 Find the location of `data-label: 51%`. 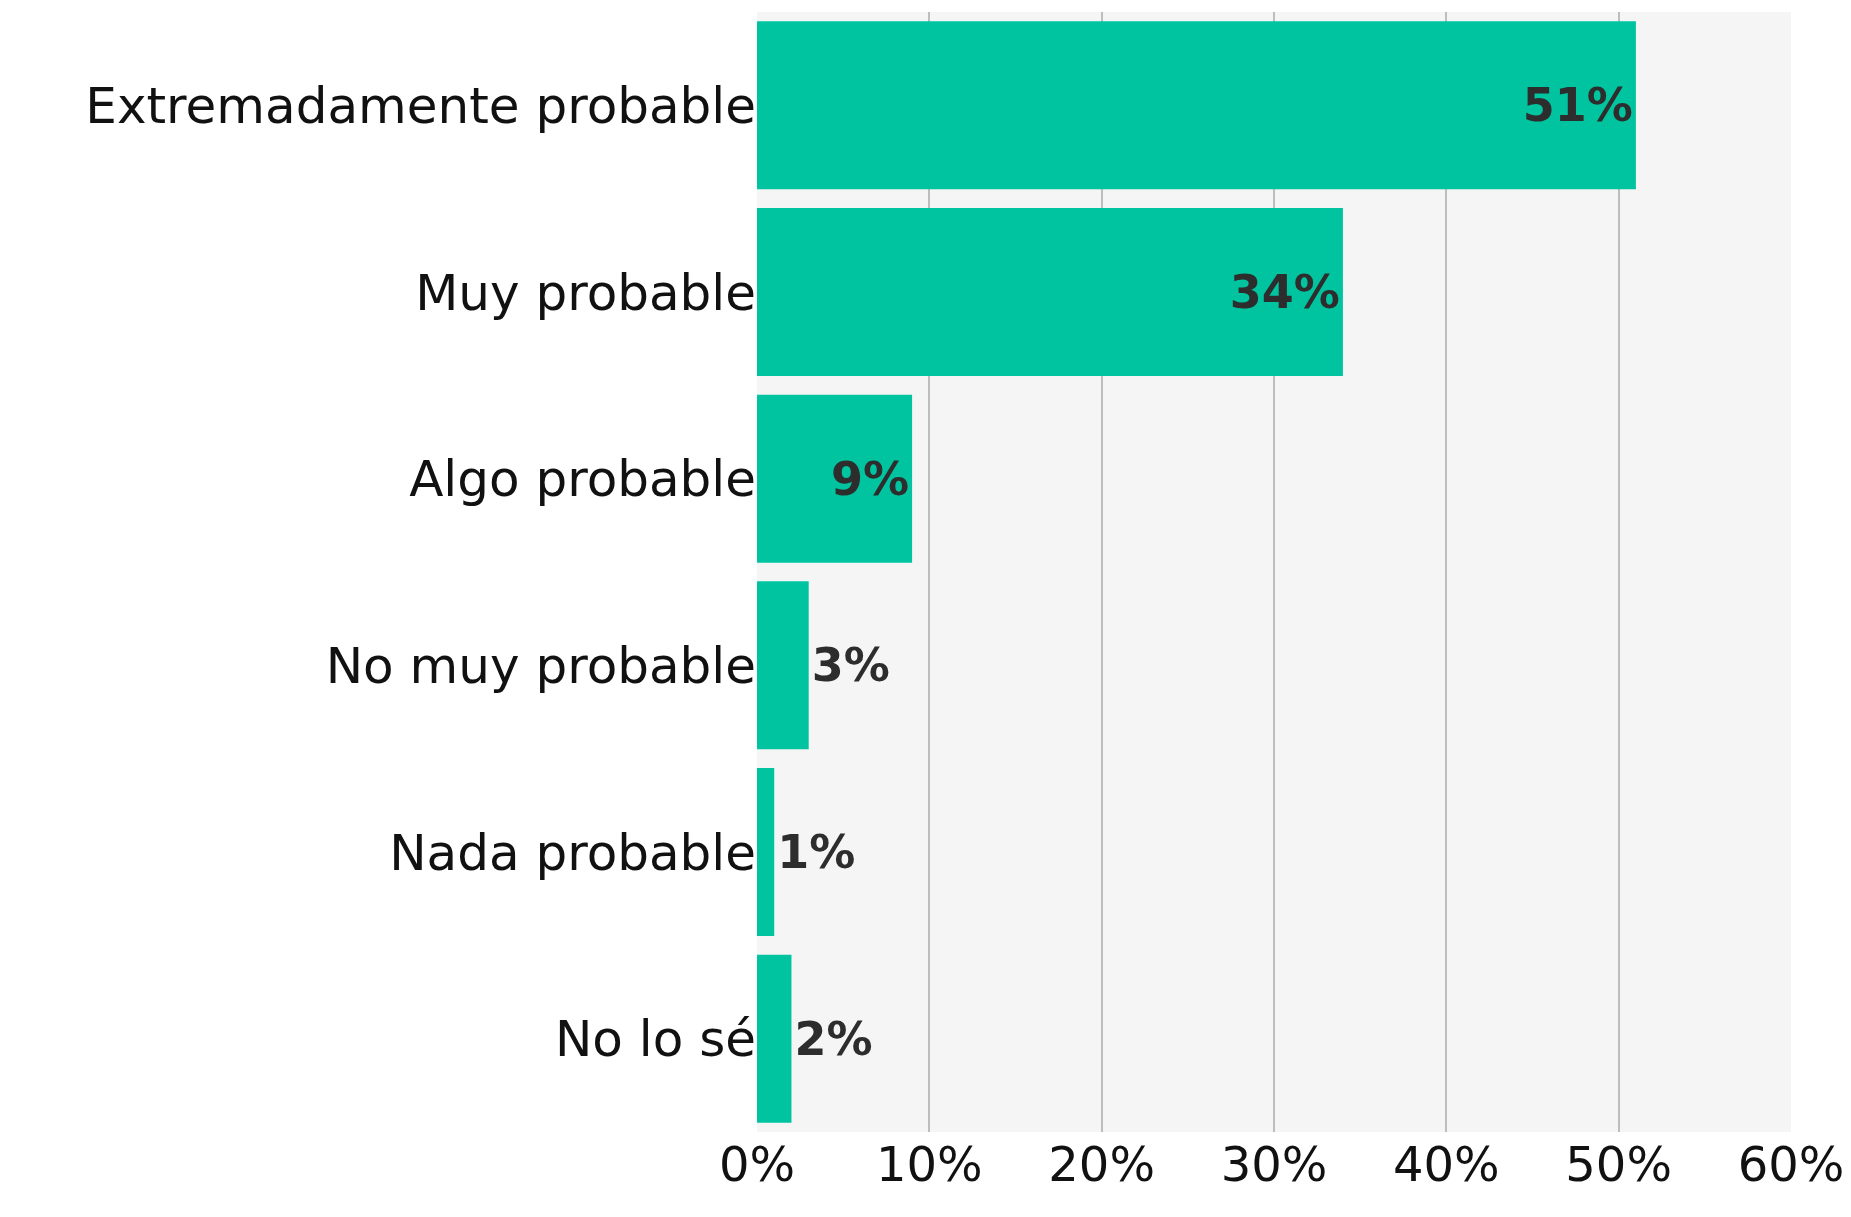

data-label: 51% is located at coordinates (1577, 105).